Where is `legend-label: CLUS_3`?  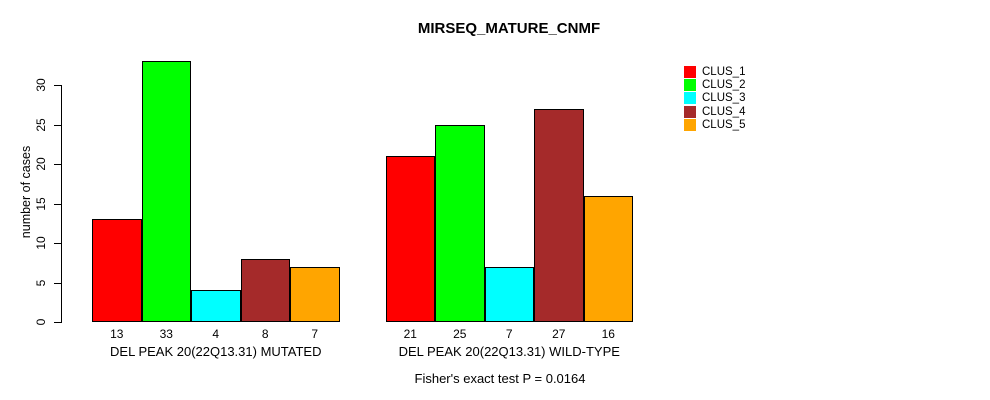
legend-label: CLUS_3 is located at coordinates (724, 98).